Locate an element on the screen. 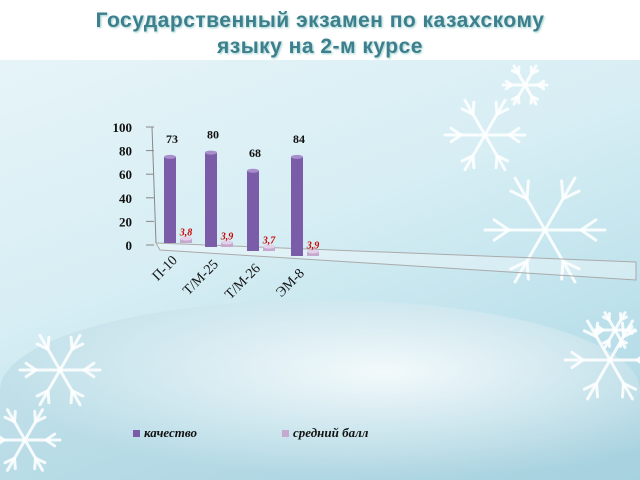  title-line-2: языку на 2-м курсе is located at coordinates (320, 46).